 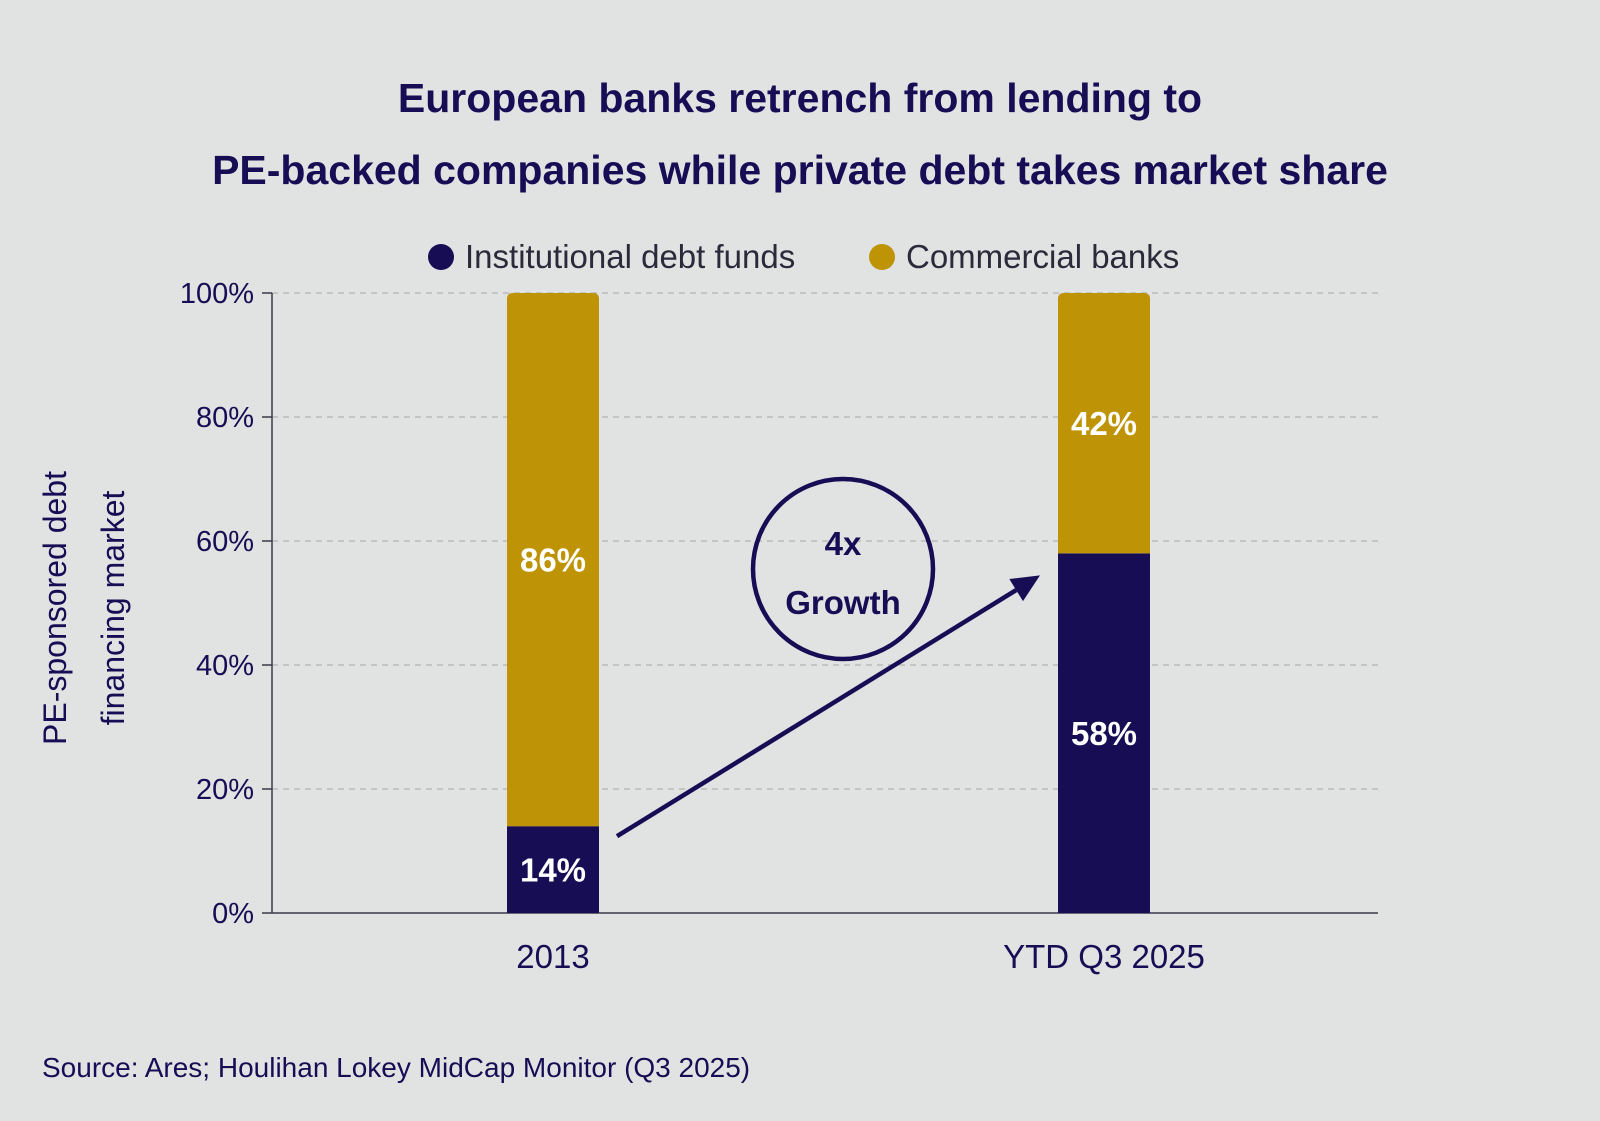 What do you see at coordinates (1104, 956) in the screenshot?
I see `x-tick-label: YTD Q3 2025` at bounding box center [1104, 956].